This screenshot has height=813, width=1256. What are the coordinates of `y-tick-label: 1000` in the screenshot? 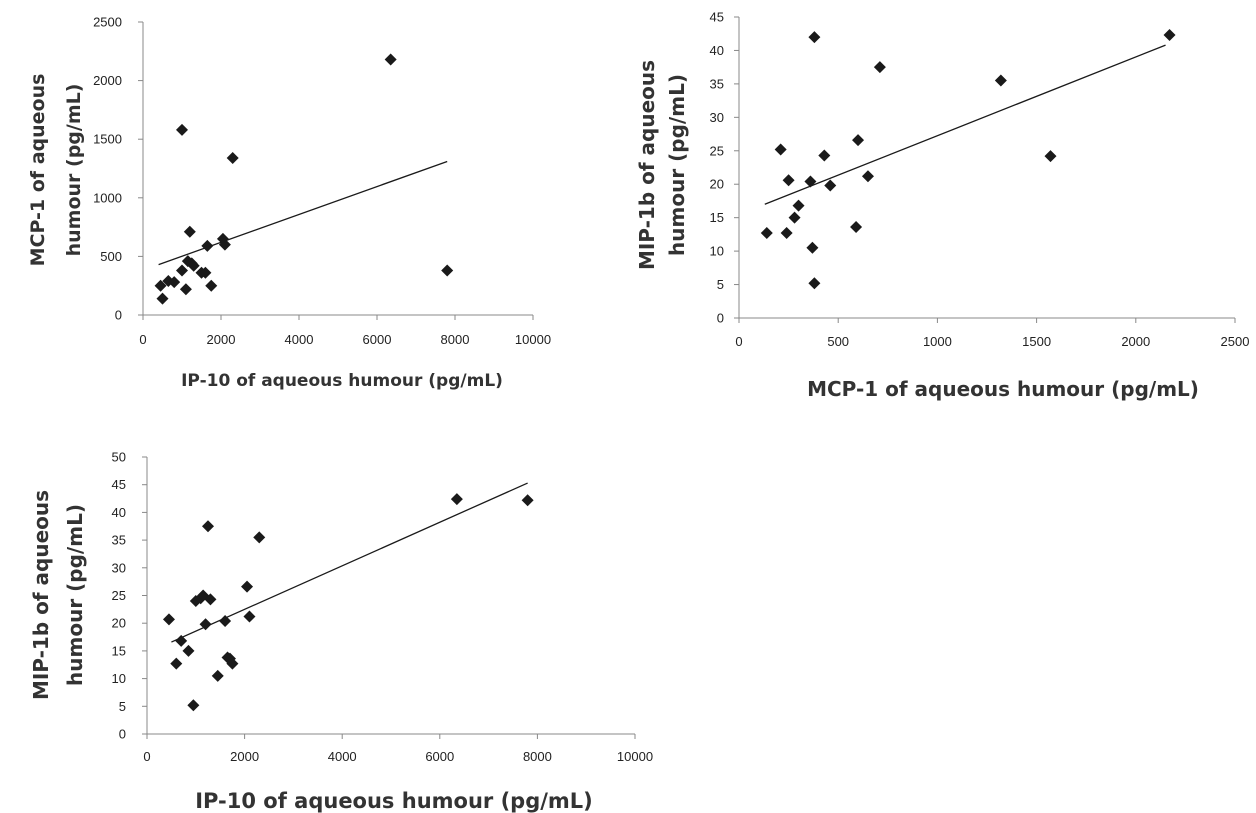 It's located at (107, 197).